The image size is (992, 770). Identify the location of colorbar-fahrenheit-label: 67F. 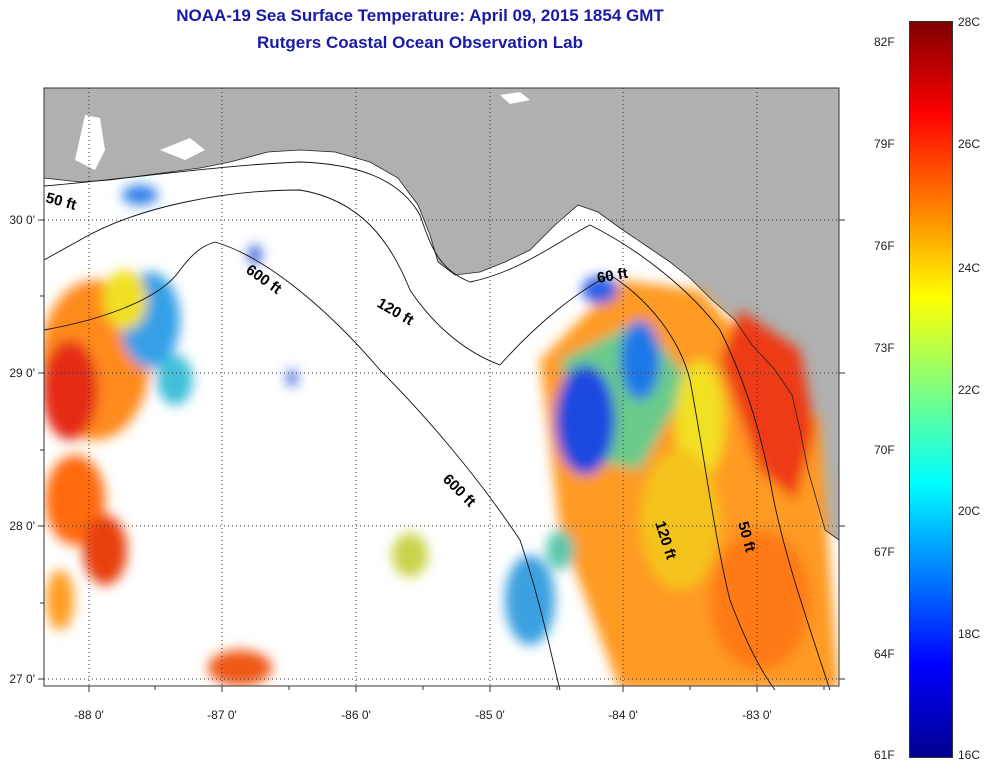
(884, 552).